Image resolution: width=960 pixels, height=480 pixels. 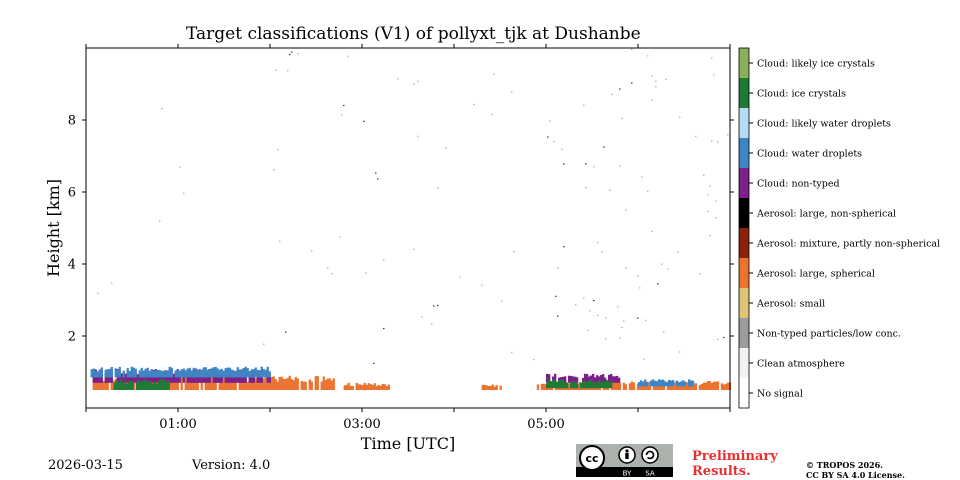 What do you see at coordinates (829, 334) in the screenshot?
I see `colorbar-label: Non-typed particles/low conc.` at bounding box center [829, 334].